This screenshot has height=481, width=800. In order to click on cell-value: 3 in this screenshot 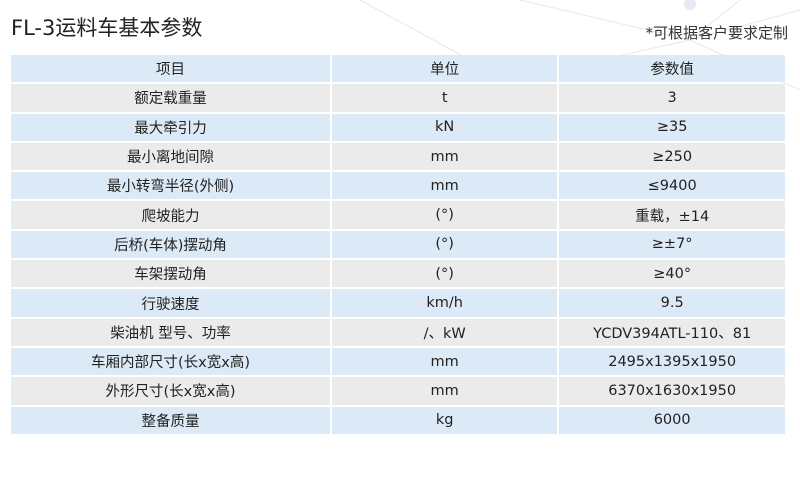, I will do `click(672, 98)`.